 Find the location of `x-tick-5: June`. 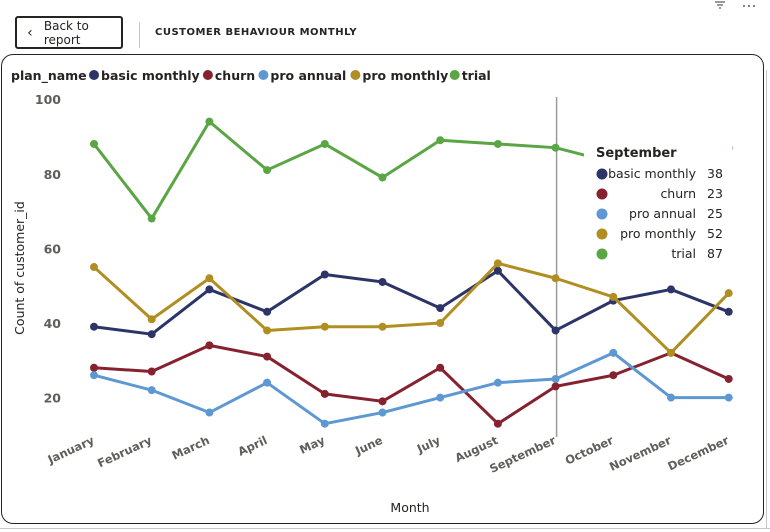

x-tick-5: June is located at coordinates (368, 445).